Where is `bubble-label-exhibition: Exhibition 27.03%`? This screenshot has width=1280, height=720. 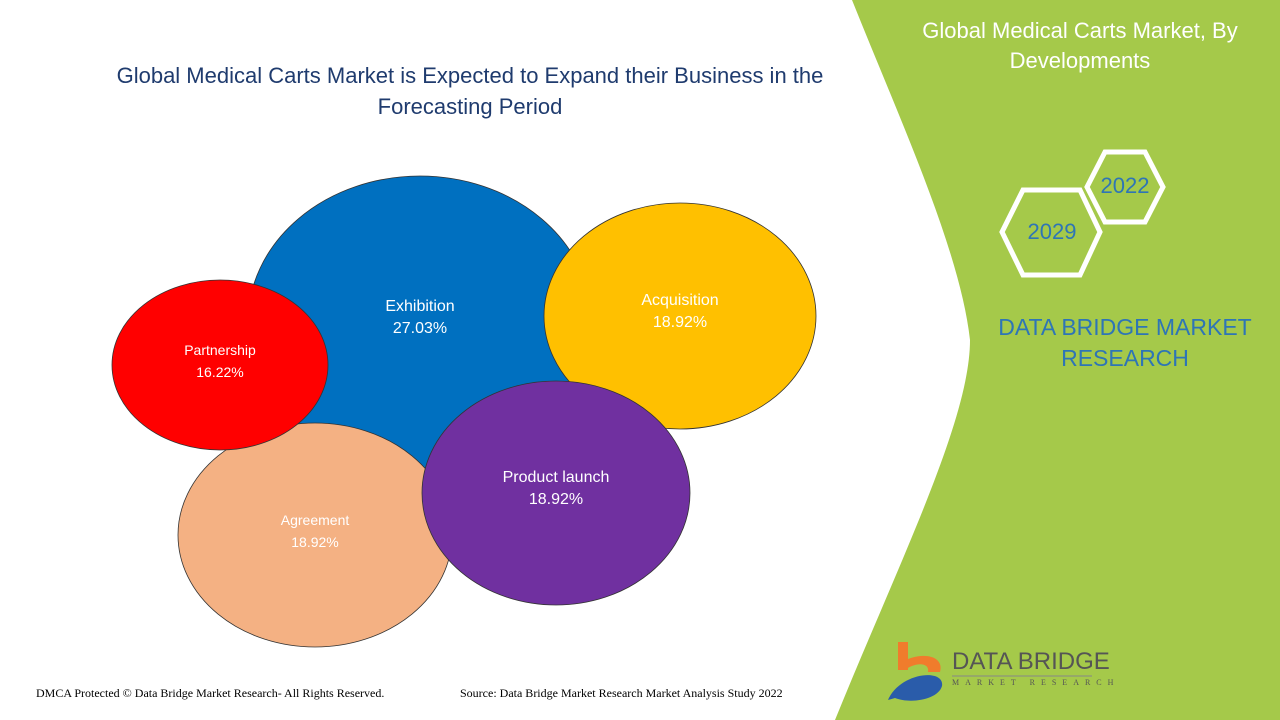 bubble-label-exhibition: Exhibition 27.03% is located at coordinates (419, 318).